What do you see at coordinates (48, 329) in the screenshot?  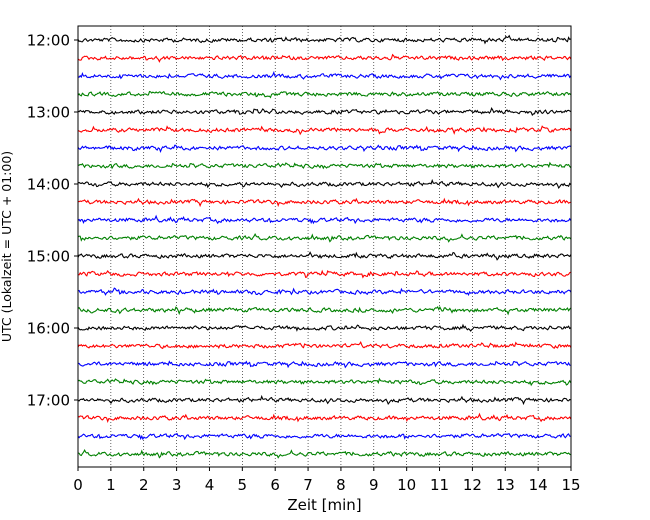 I see `y-tick-label: 16:00` at bounding box center [48, 329].